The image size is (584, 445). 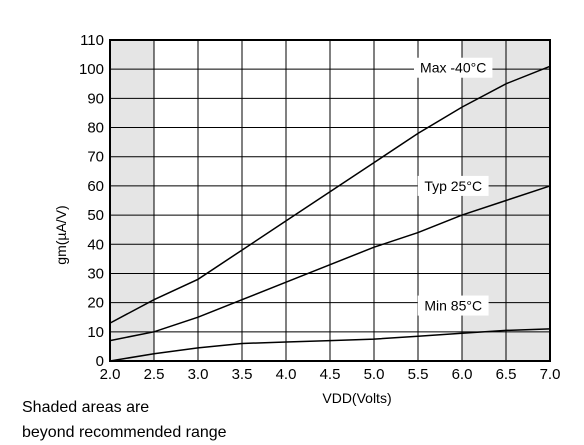 I want to click on y-tick-label: 100, so click(x=91, y=69).